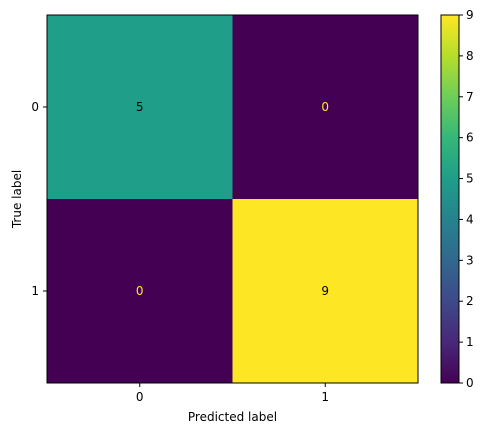 The width and height of the screenshot is (489, 438). I want to click on colorbar-tick-label: 9, so click(470, 15).